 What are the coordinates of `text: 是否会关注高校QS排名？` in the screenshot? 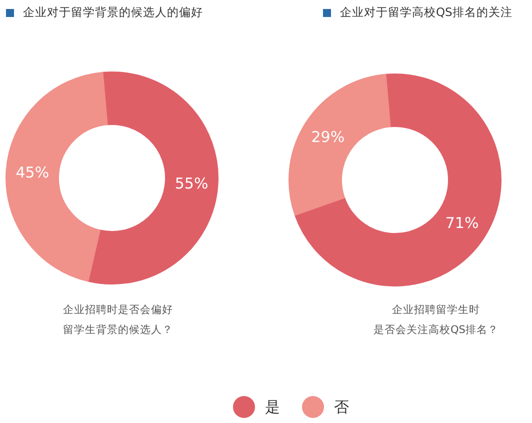 It's located at (436, 330).